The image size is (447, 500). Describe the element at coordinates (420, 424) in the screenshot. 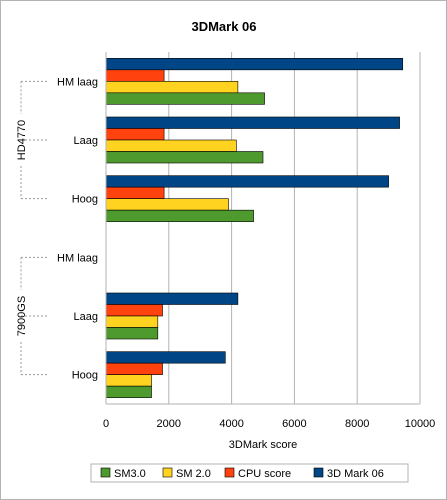

I see `x-tick-label-5: 10000` at that location.